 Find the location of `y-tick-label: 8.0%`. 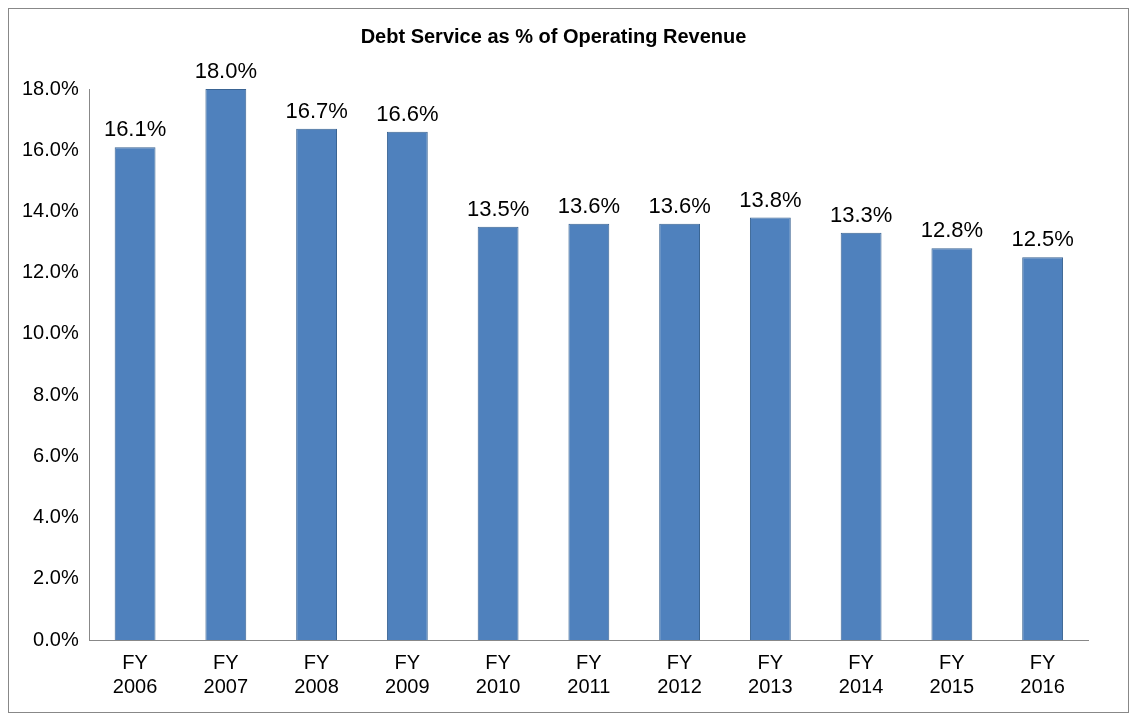

y-tick-label: 8.0% is located at coordinates (56, 393).